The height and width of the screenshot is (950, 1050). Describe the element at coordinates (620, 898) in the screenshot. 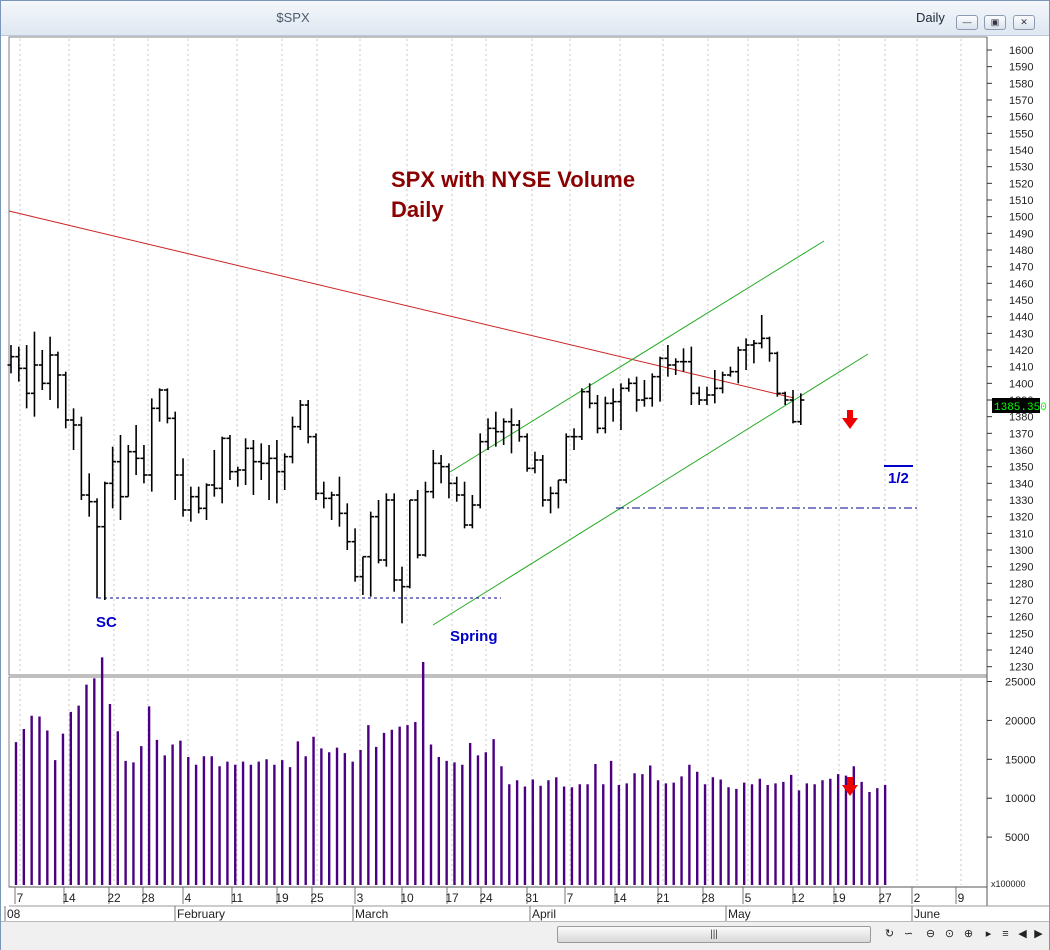

I see `date-tick-label: 14` at that location.